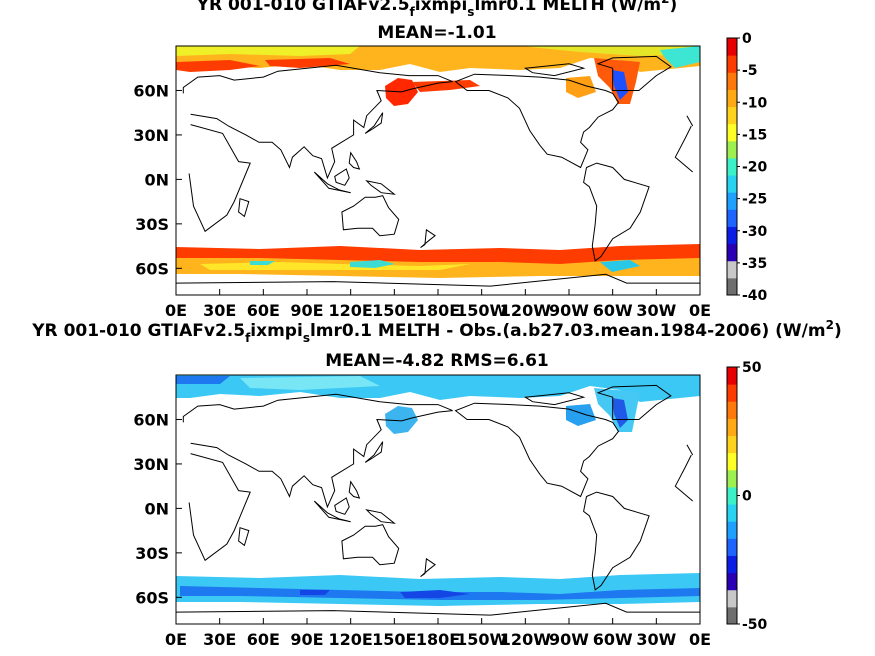 Image resolution: width=875 pixels, height=656 pixels. I want to click on panel-2-y-ticks: 60N 30N 0N 30S 60S, so click(157, 508).